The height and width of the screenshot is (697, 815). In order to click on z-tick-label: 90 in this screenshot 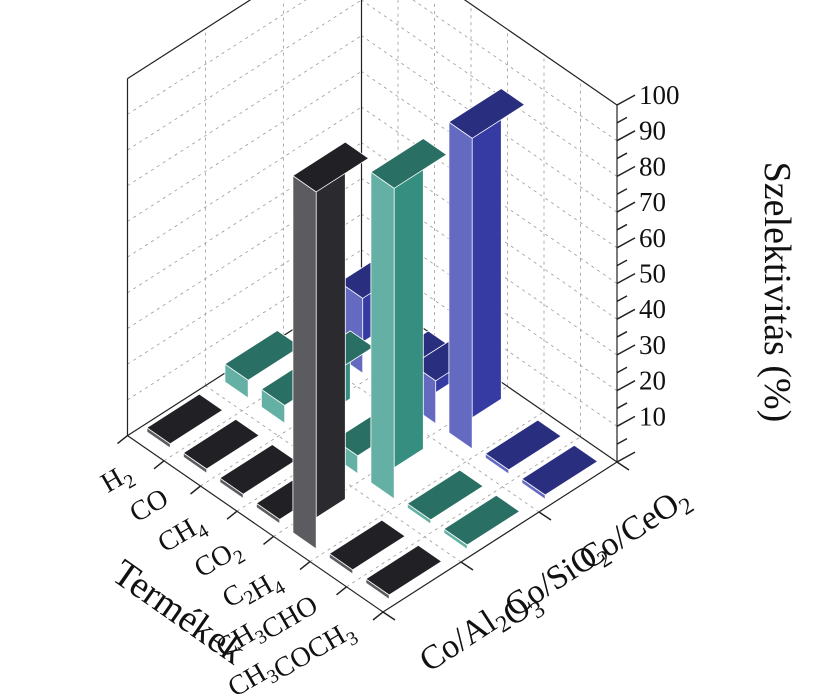, I will do `click(652, 131)`.